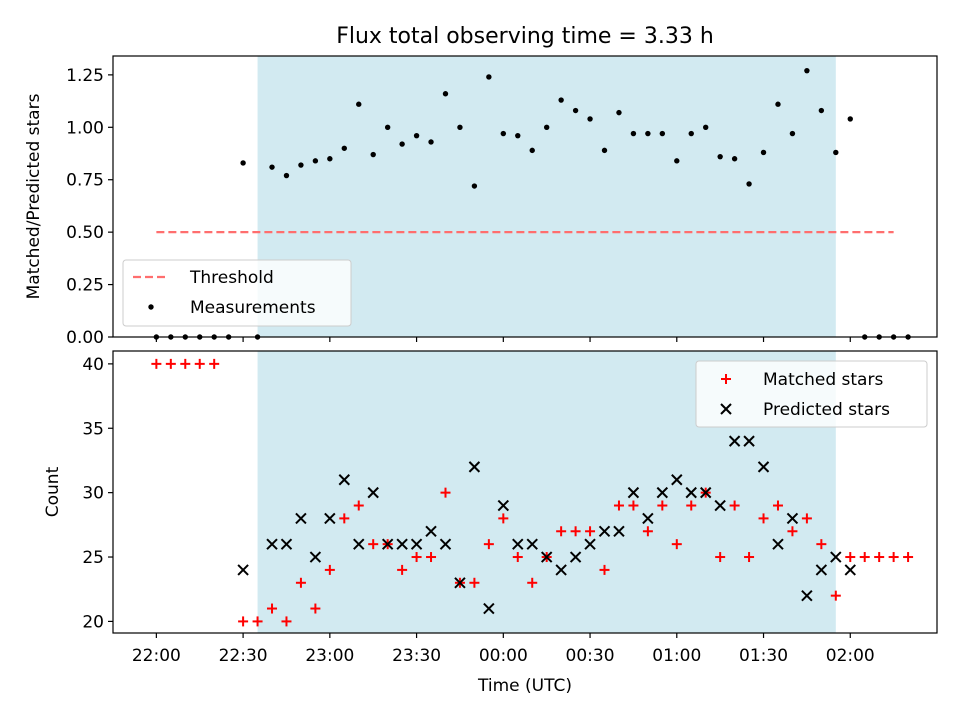  I want to click on x-tick-label: 22:30, so click(243, 656).